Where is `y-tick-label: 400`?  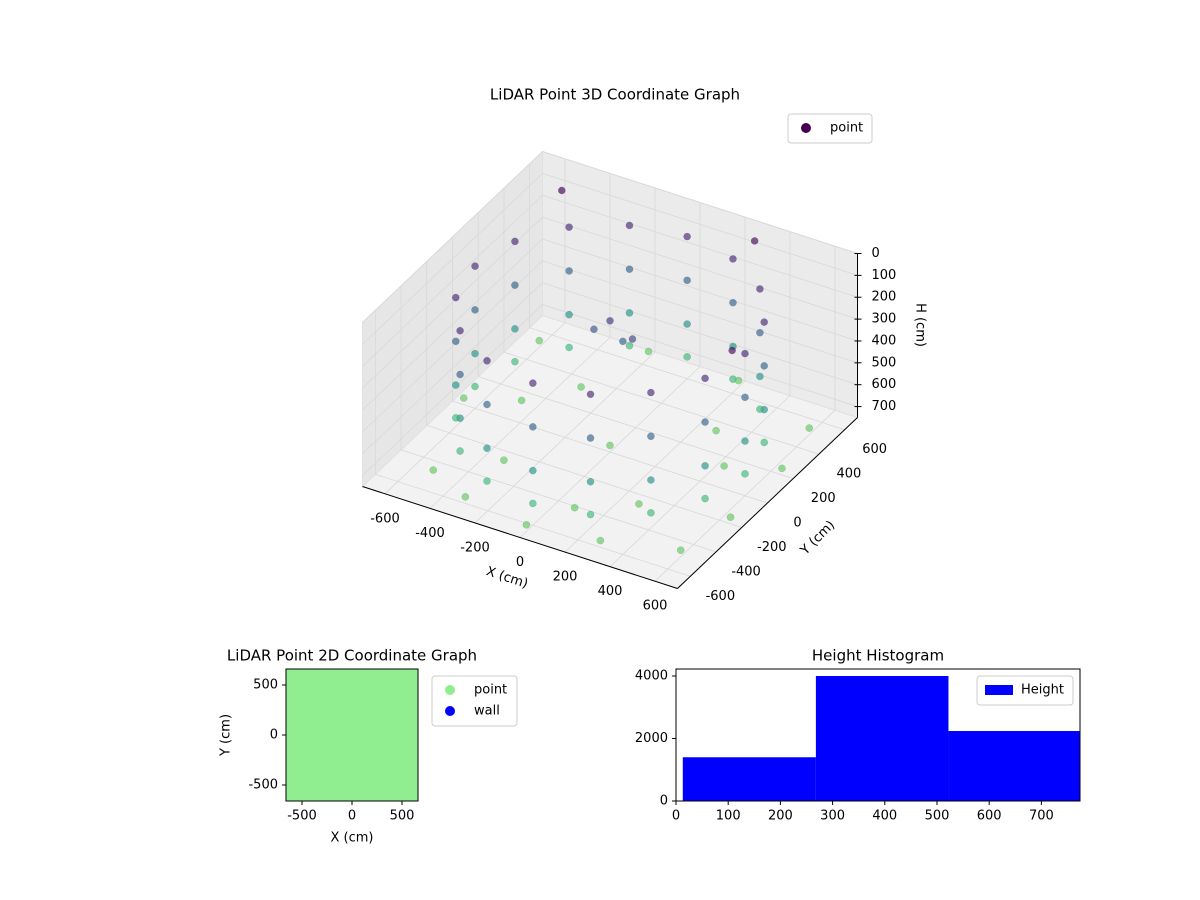
y-tick-label: 400 is located at coordinates (849, 474).